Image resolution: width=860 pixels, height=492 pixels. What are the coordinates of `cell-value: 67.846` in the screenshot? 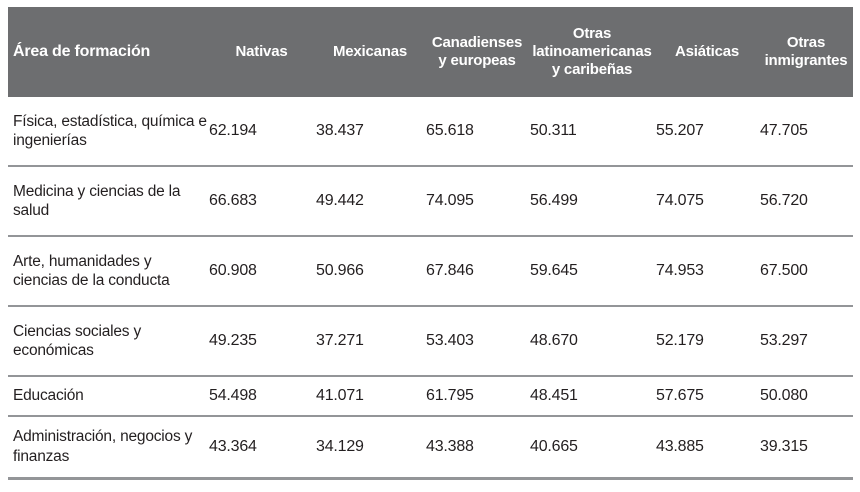 It's located at (450, 270).